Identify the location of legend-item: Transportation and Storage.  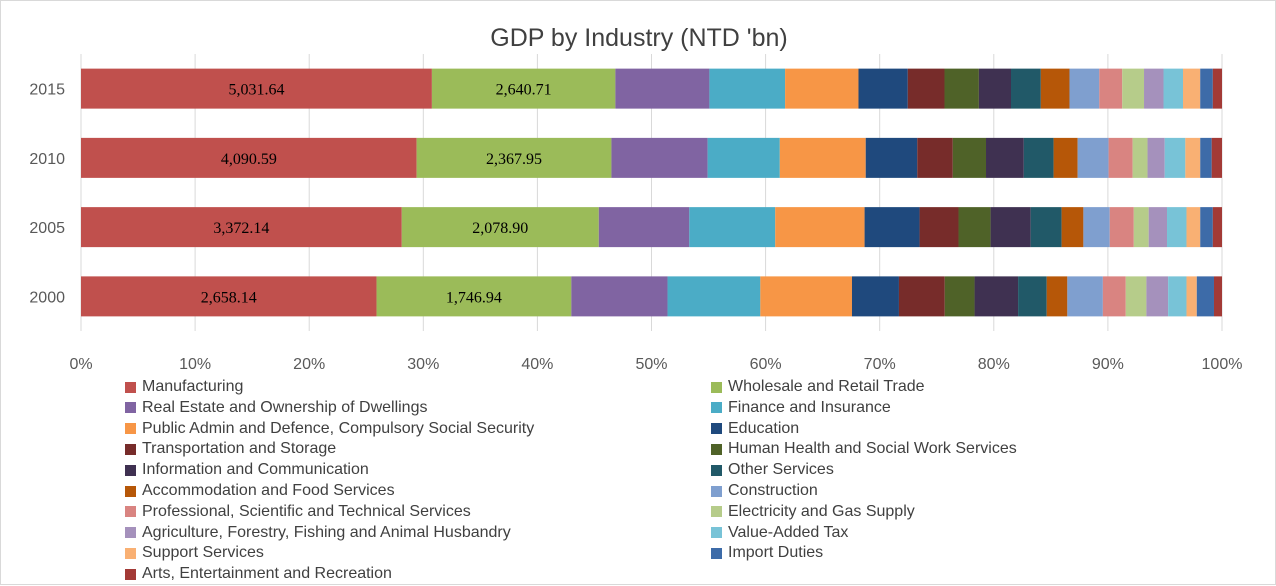
(230, 449).